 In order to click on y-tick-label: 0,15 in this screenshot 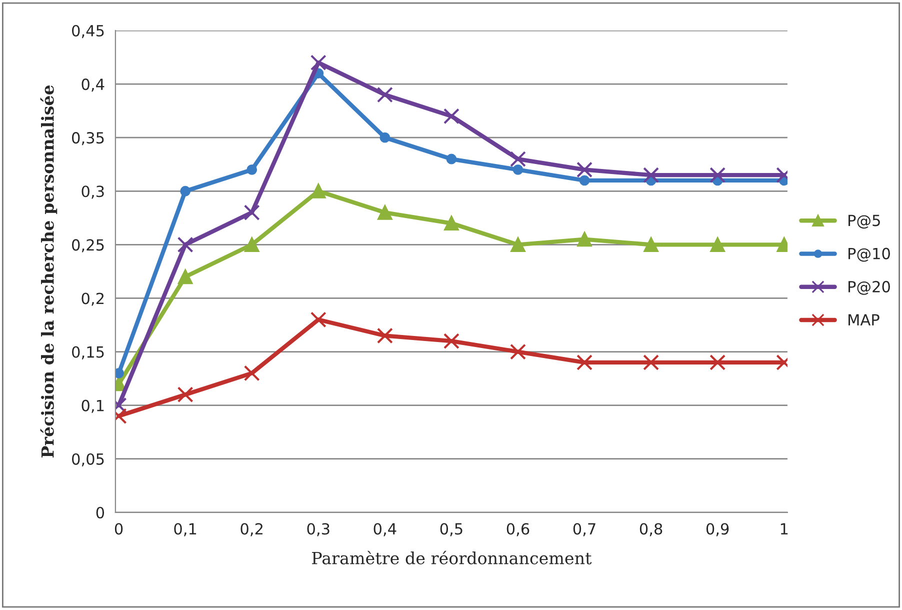, I will do `click(88, 353)`.